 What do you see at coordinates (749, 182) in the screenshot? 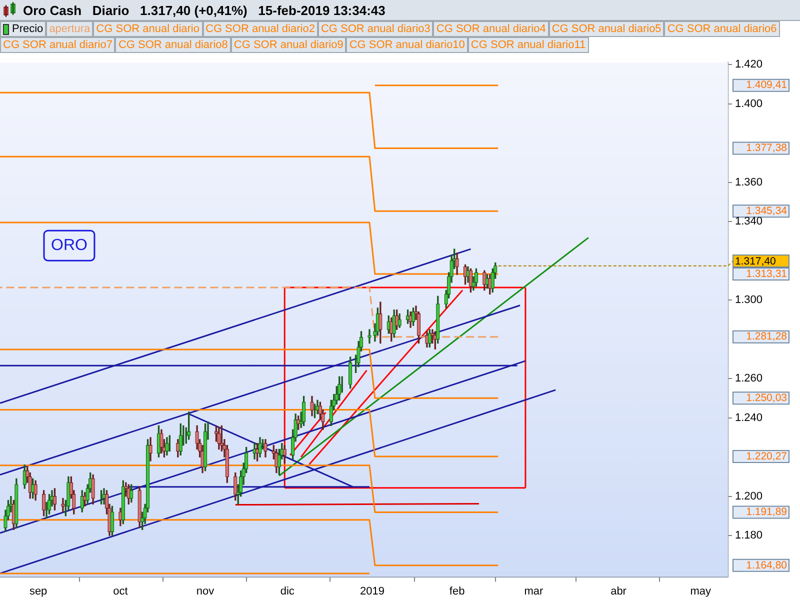
I see `y-tick-label: 1.360` at bounding box center [749, 182].